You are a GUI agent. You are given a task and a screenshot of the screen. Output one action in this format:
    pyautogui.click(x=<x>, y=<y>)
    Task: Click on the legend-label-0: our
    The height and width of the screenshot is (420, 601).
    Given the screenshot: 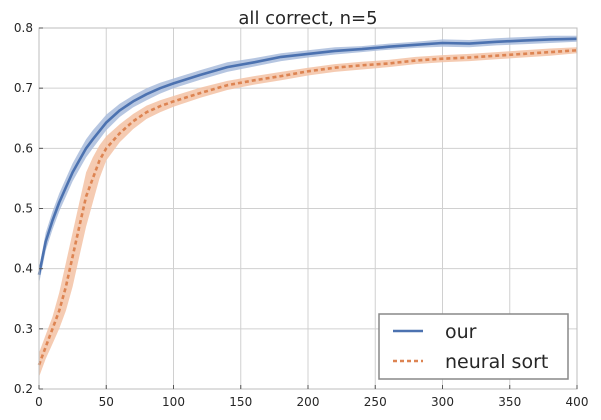 What is the action you would take?
    pyautogui.click(x=461, y=332)
    